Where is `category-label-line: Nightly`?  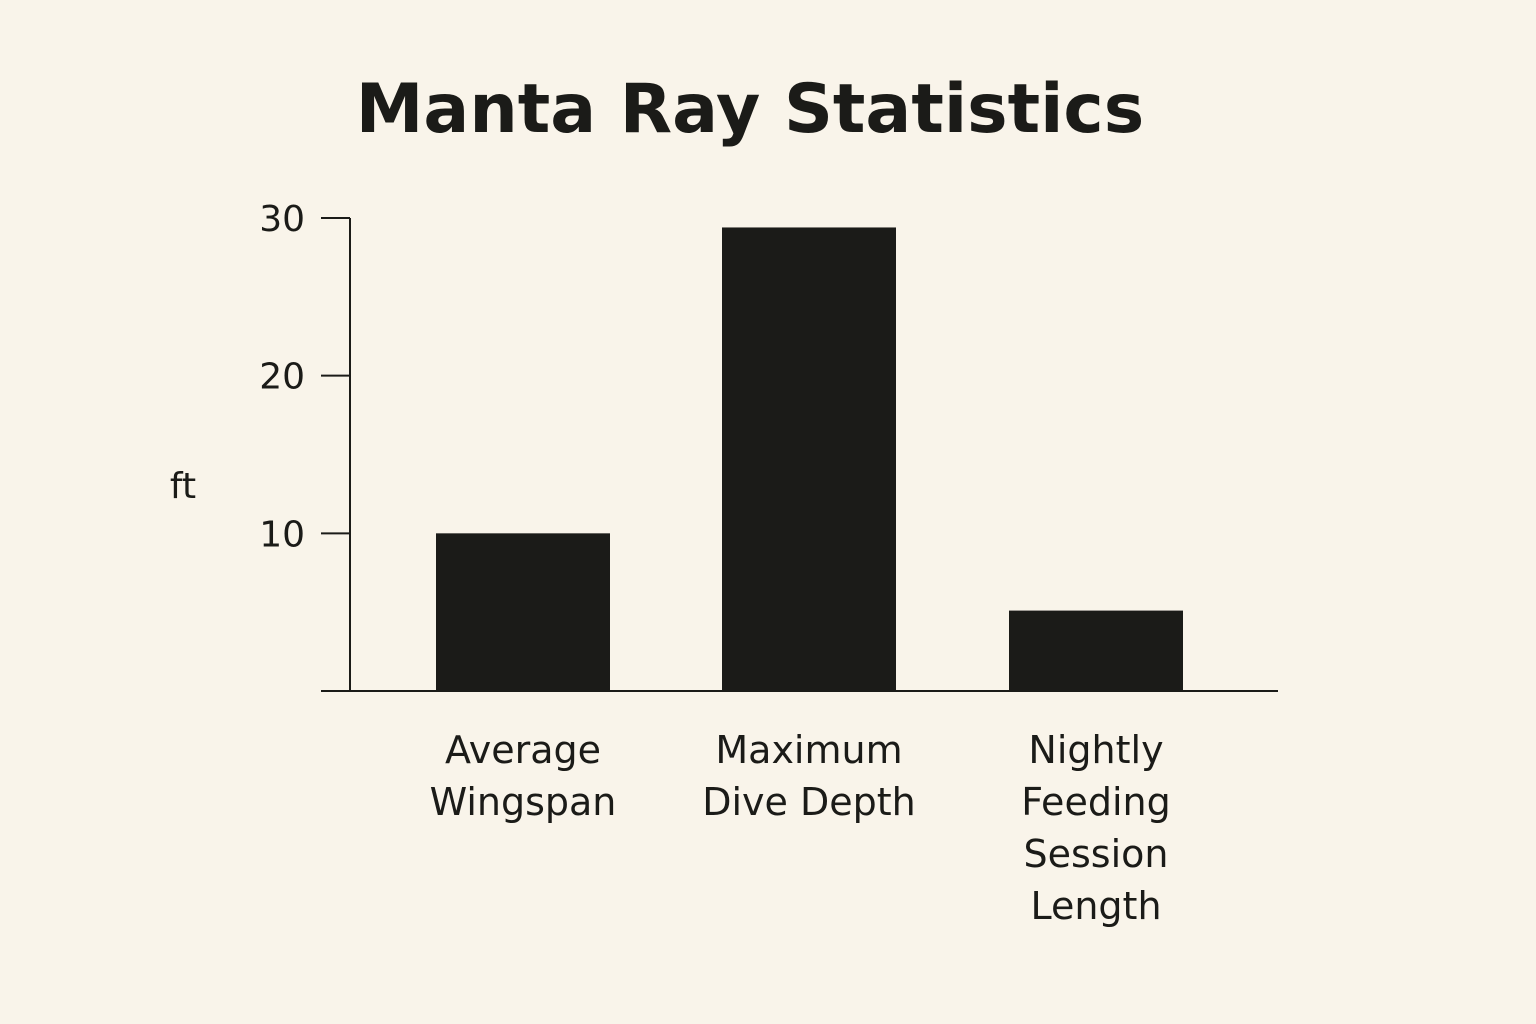
category-label-line: Nightly is located at coordinates (1095, 750).